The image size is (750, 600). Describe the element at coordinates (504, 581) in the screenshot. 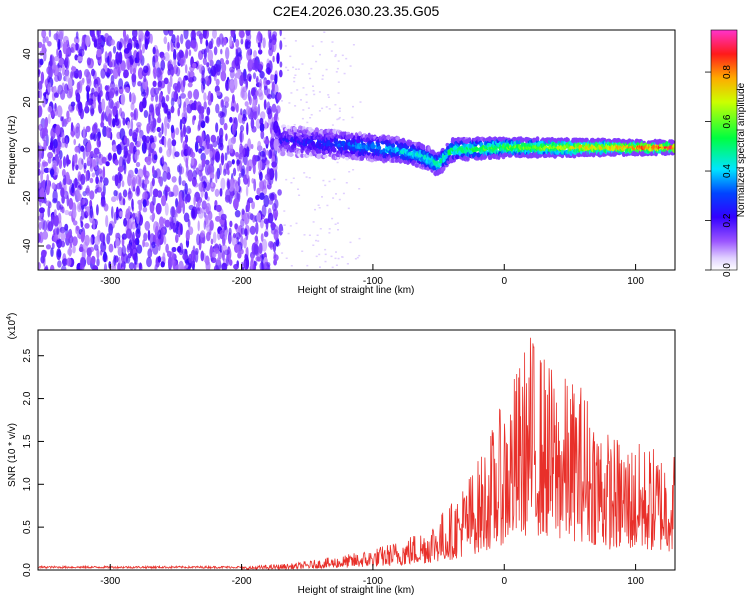

I see `snr-x-tick-label: 0` at that location.